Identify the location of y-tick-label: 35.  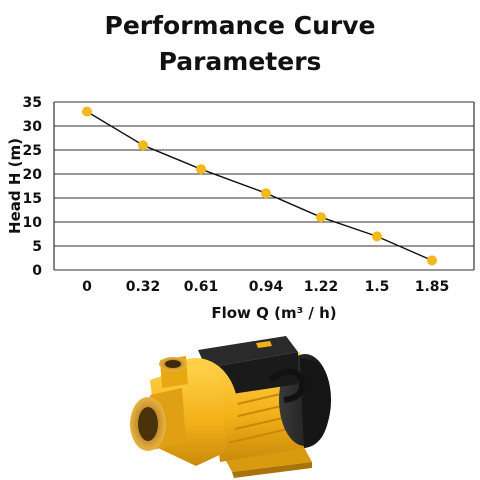
(32, 103).